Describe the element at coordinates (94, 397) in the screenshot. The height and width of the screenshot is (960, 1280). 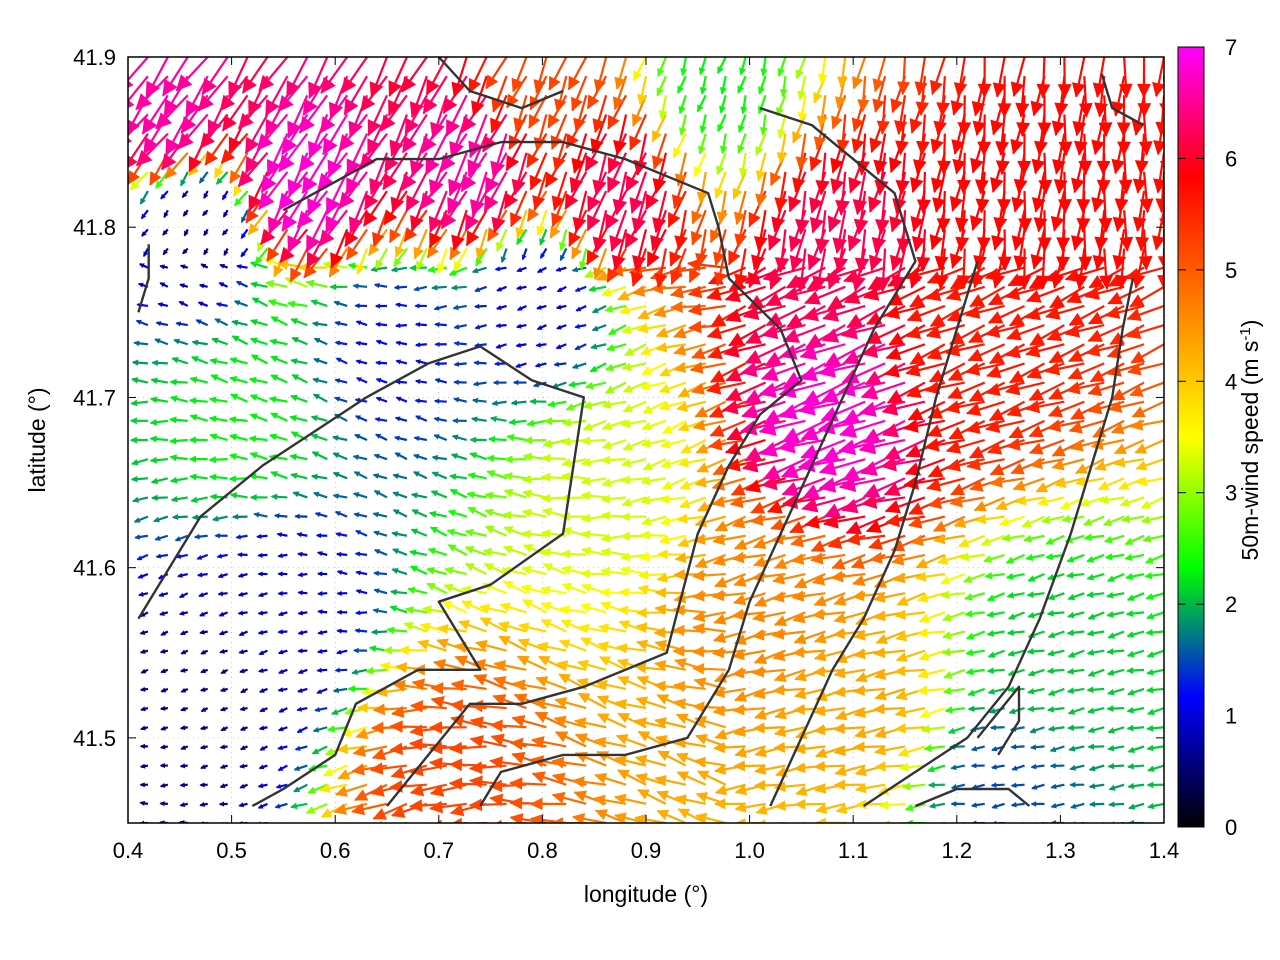
I see `y-tick-label: 41.7` at that location.